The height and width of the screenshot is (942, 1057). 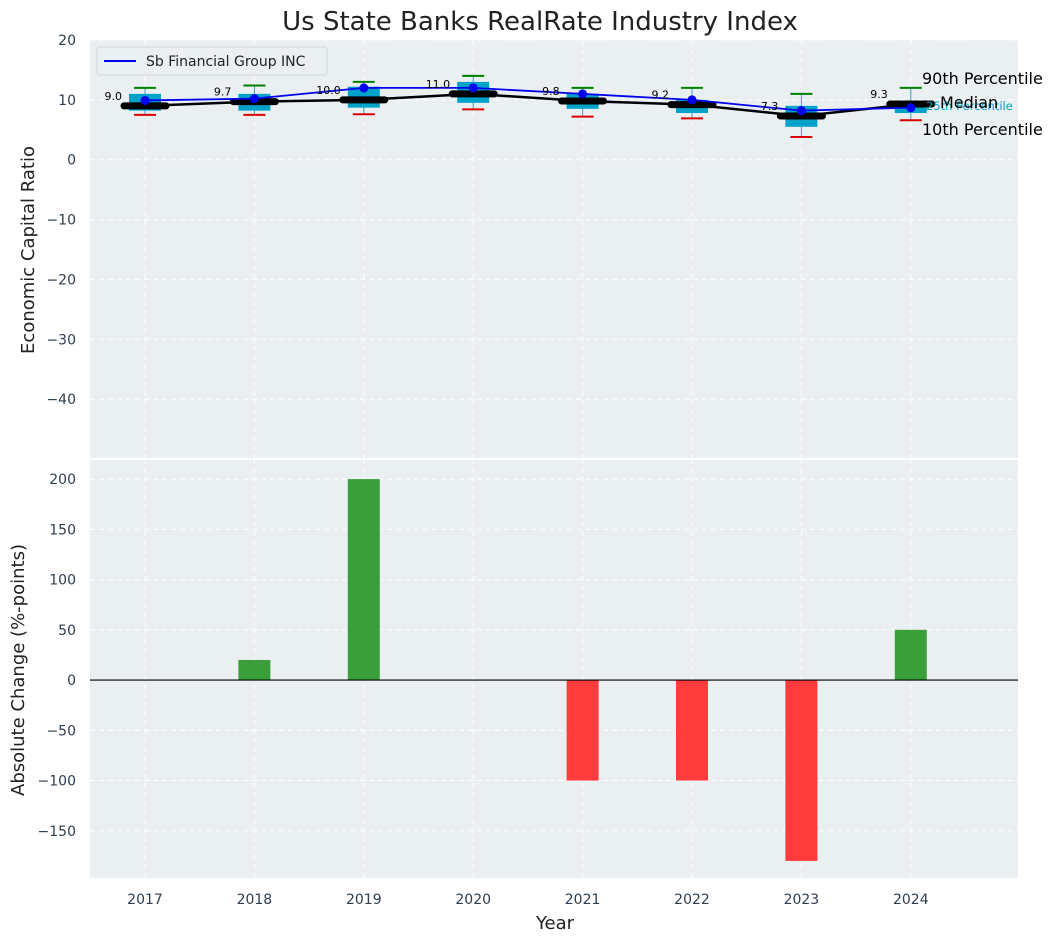 I want to click on top-y-axis-label: Economic Capital Ratio, so click(x=28, y=250).